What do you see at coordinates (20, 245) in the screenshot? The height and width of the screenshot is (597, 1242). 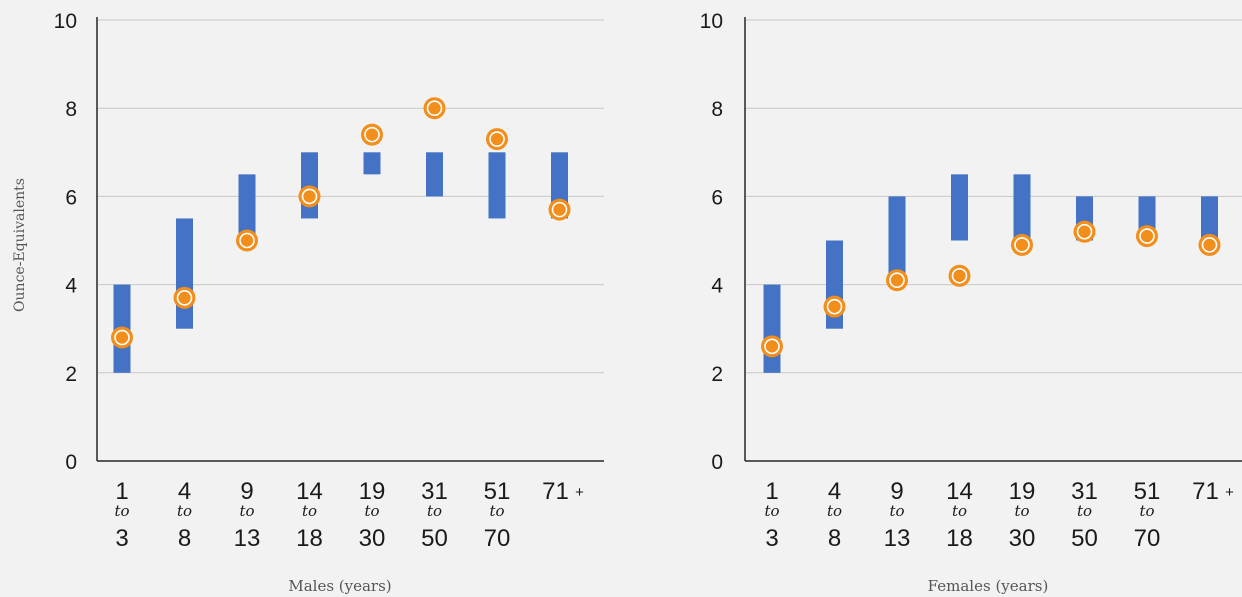 I see `y-axis-label: Ounce-Equivalents` at bounding box center [20, 245].